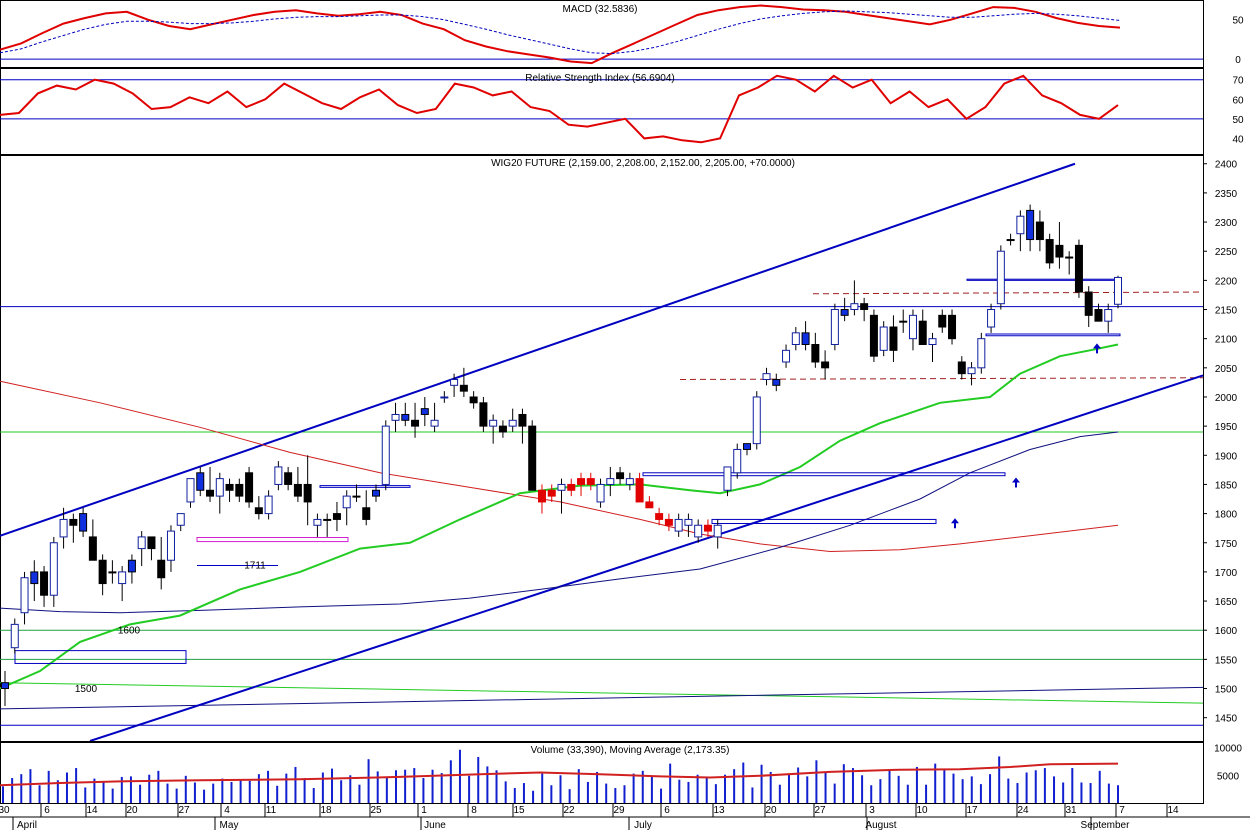 This screenshot has height=835, width=1250. What do you see at coordinates (227, 810) in the screenshot?
I see `date-tick-label: 4` at bounding box center [227, 810].